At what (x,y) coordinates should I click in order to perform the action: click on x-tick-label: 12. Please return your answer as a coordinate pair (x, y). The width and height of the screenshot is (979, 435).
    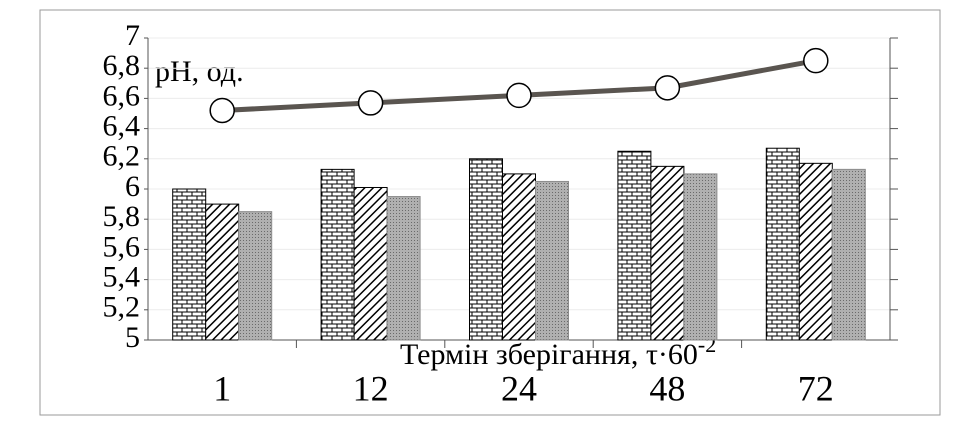
    Looking at the image, I should click on (371, 388).